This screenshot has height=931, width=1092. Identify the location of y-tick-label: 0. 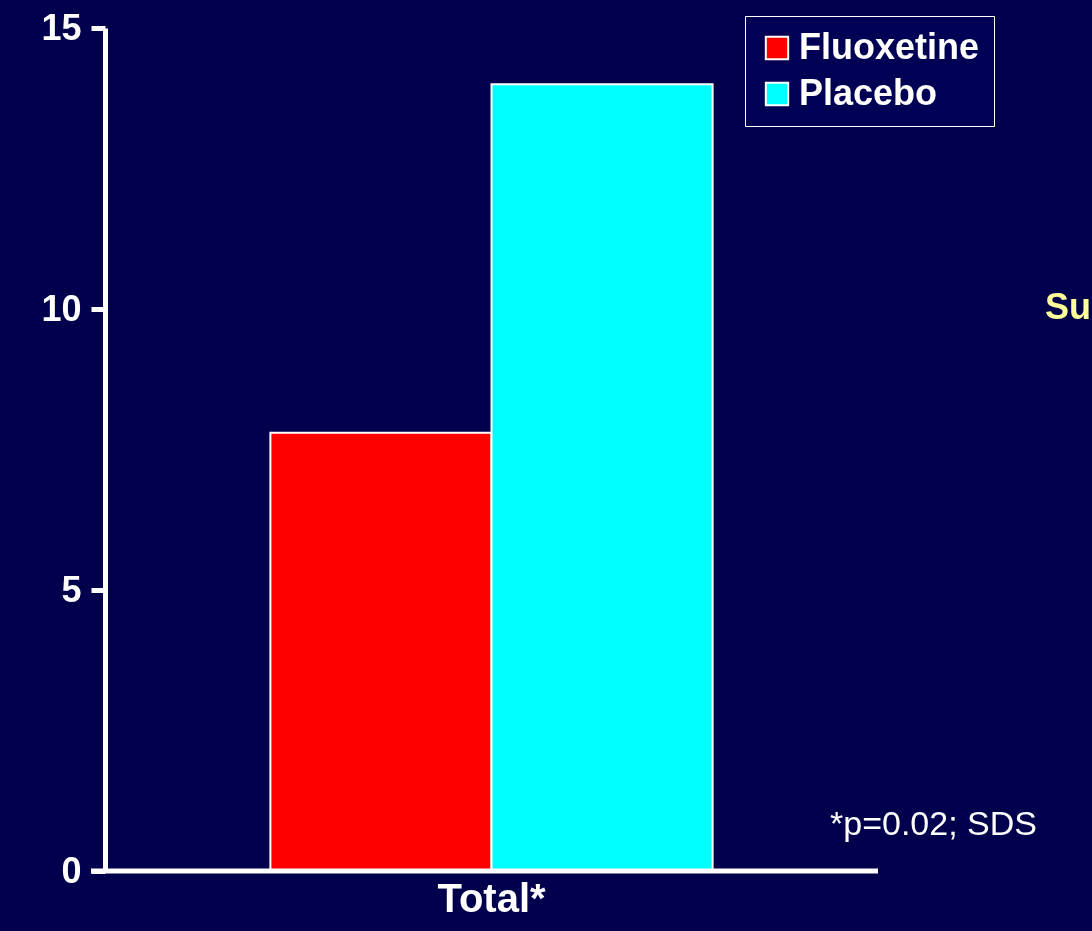
(71, 870).